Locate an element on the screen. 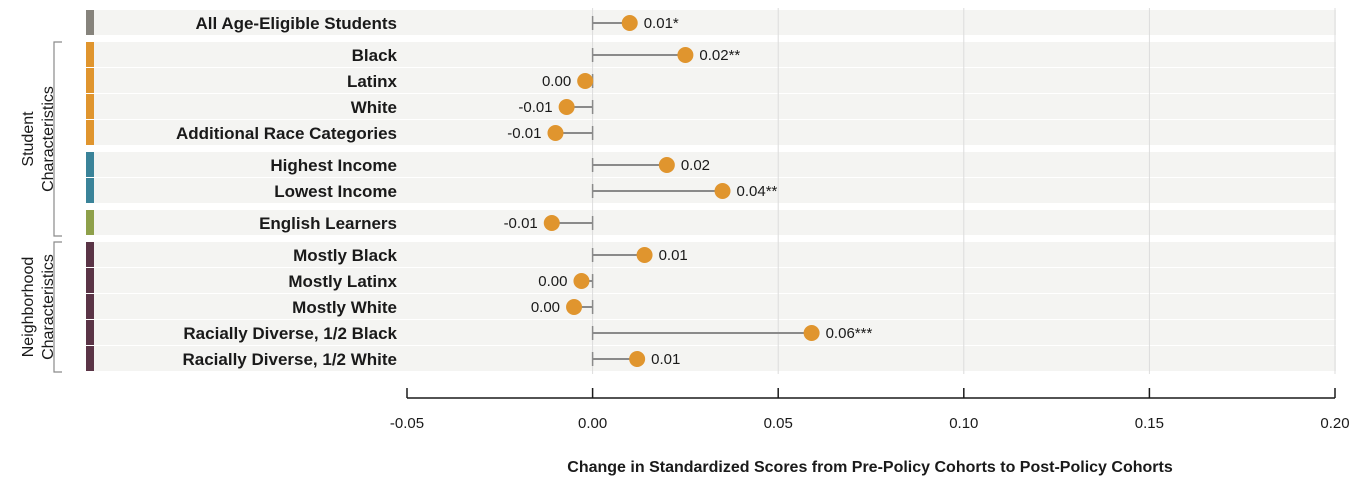  category-label: Racially Diverse, 1/2 Black is located at coordinates (290, 333).